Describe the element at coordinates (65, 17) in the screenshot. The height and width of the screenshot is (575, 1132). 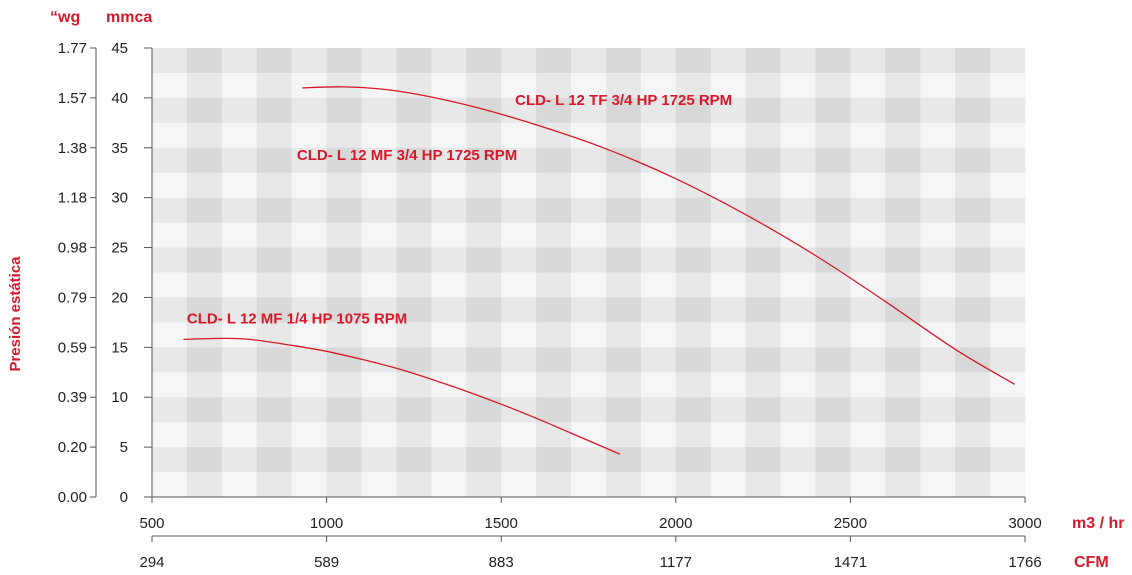
I see `y-unit-wg-label: “wg` at that location.